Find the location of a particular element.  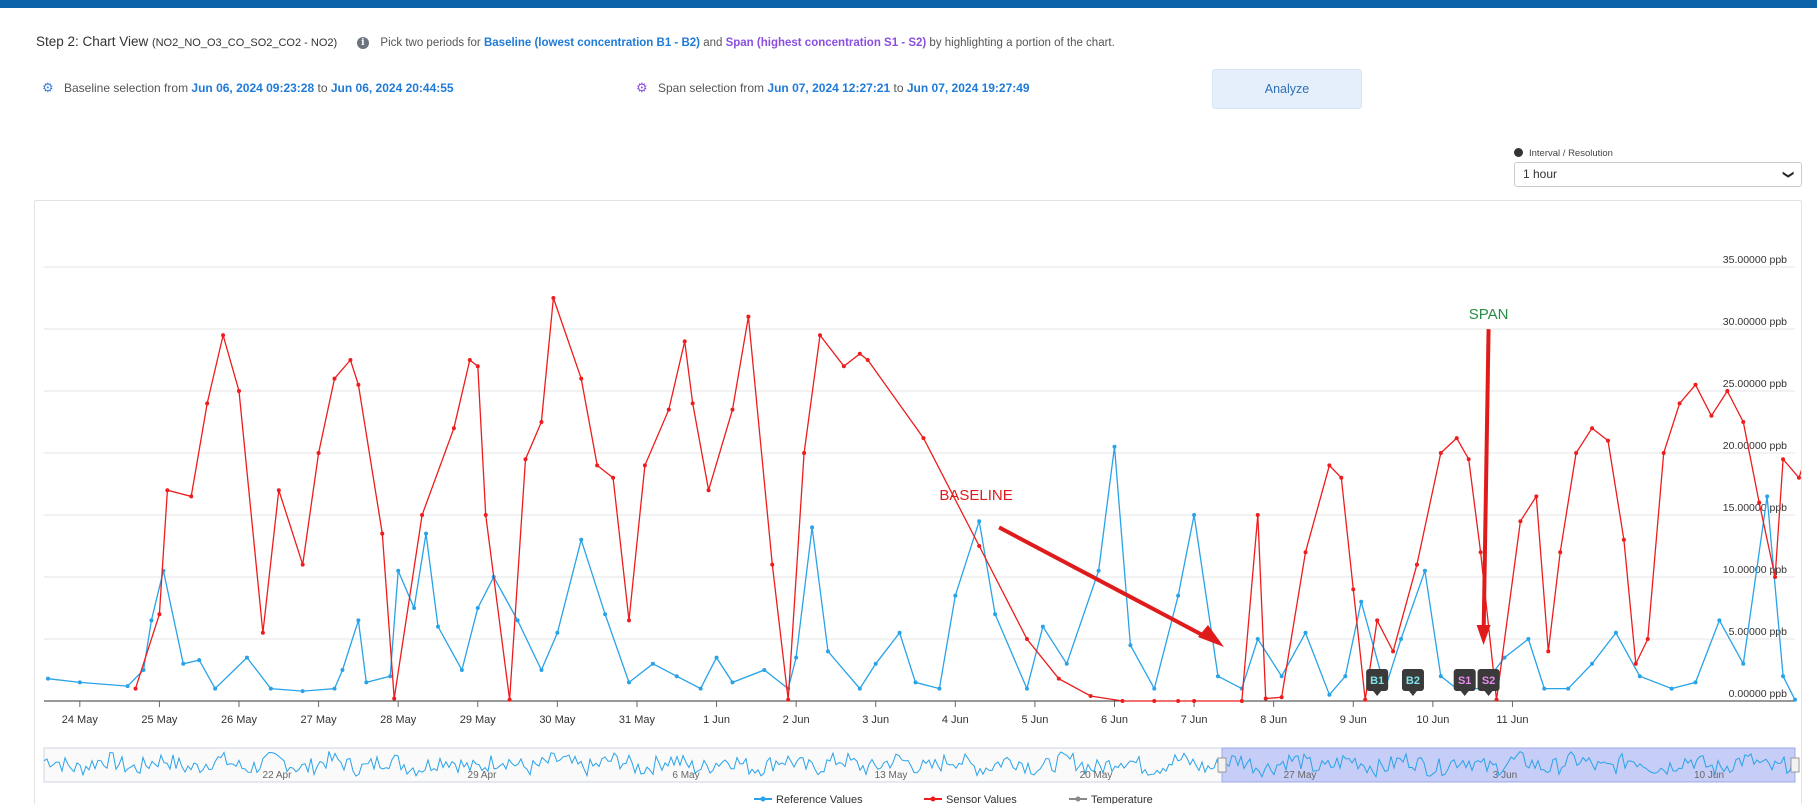

interval-label: Interval / Resolution is located at coordinates (1563, 153).